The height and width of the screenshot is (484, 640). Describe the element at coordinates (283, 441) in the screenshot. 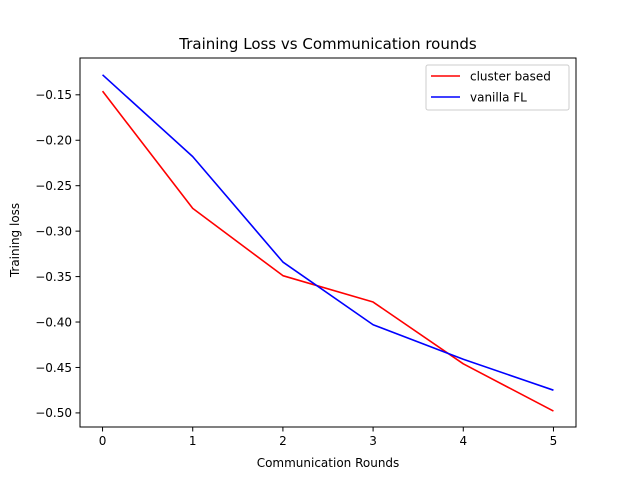

I see `x-tick-label: 2` at that location.